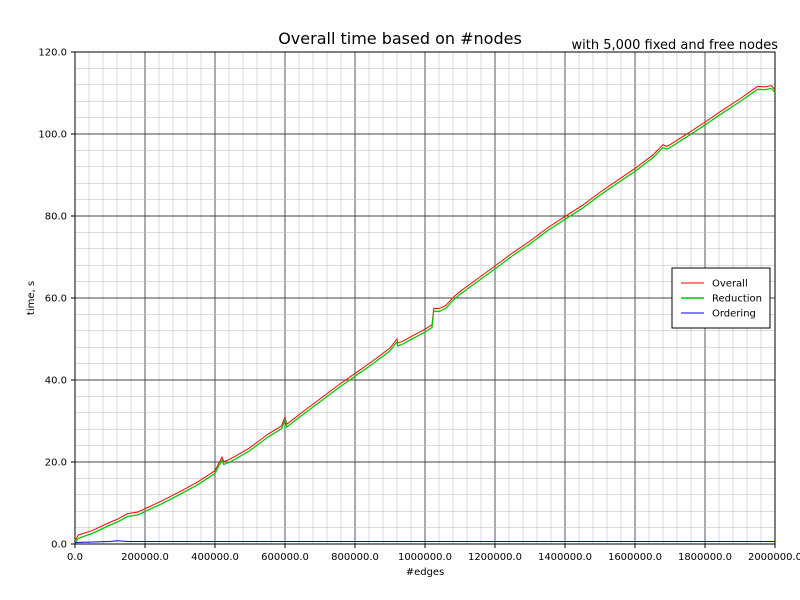 The width and height of the screenshot is (800, 600). I want to click on x-tick-label: 1000000.0, so click(425, 557).